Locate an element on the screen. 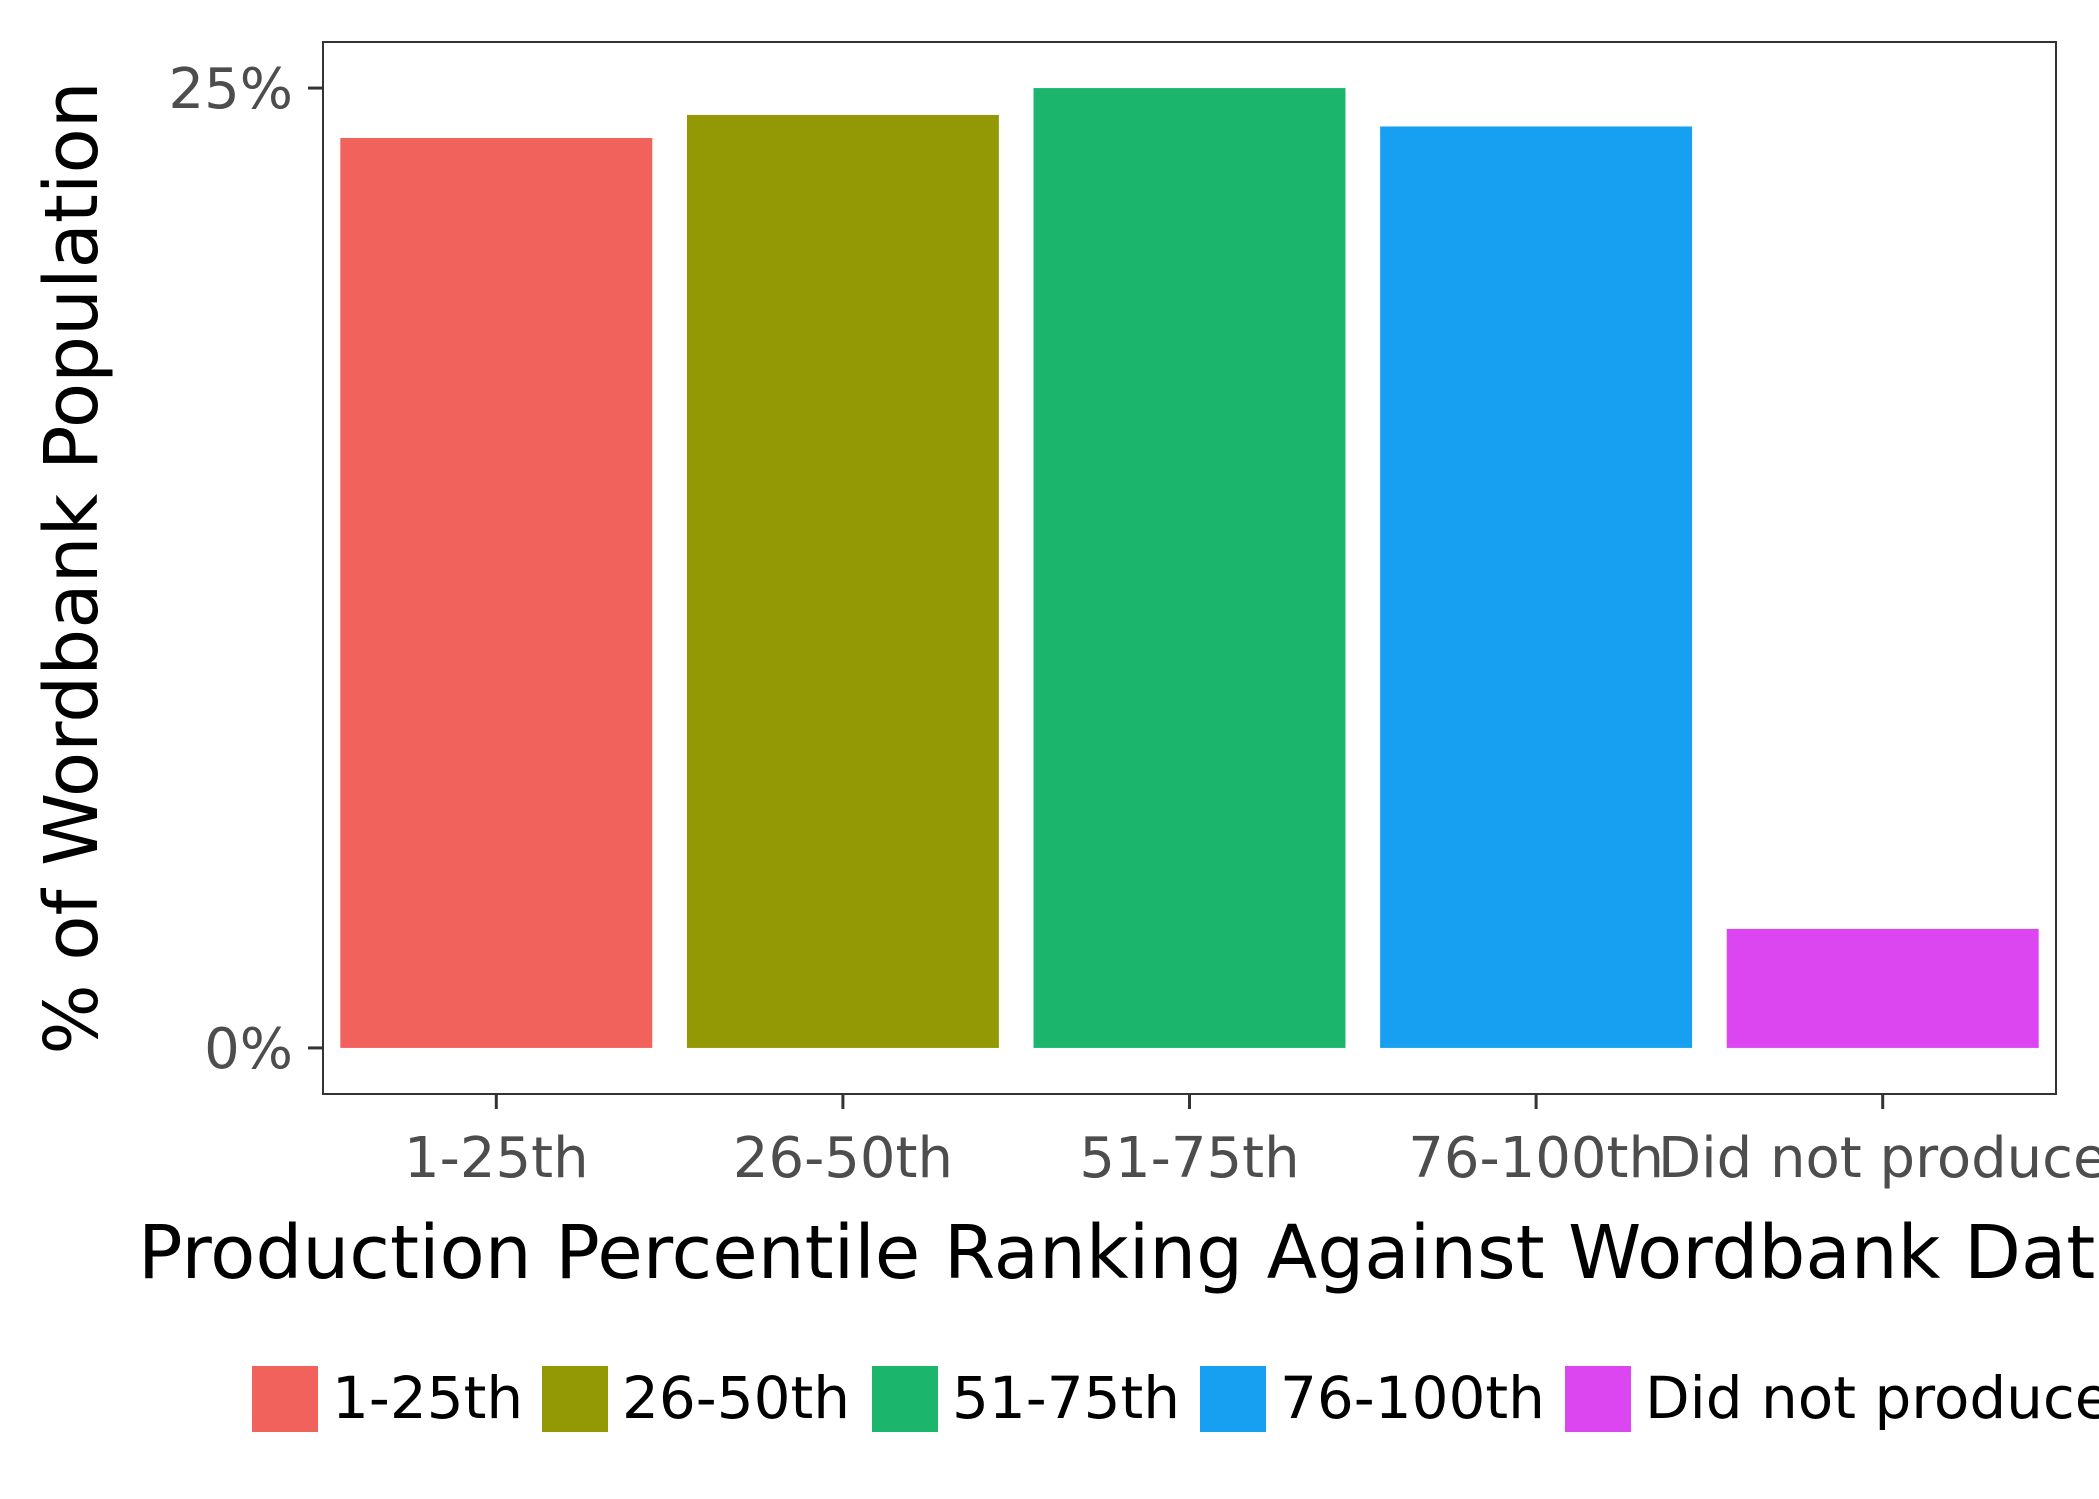 The height and width of the screenshot is (1499, 2099). x-tick-label: 76-100th is located at coordinates (1536, 1158).